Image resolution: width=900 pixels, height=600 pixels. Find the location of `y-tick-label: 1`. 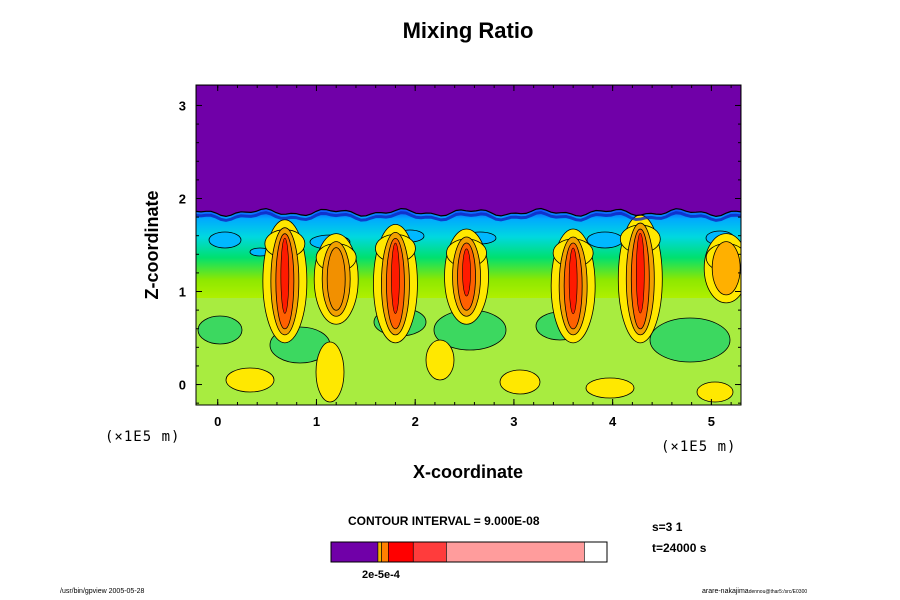

y-tick-label: 1 is located at coordinates (182, 292).